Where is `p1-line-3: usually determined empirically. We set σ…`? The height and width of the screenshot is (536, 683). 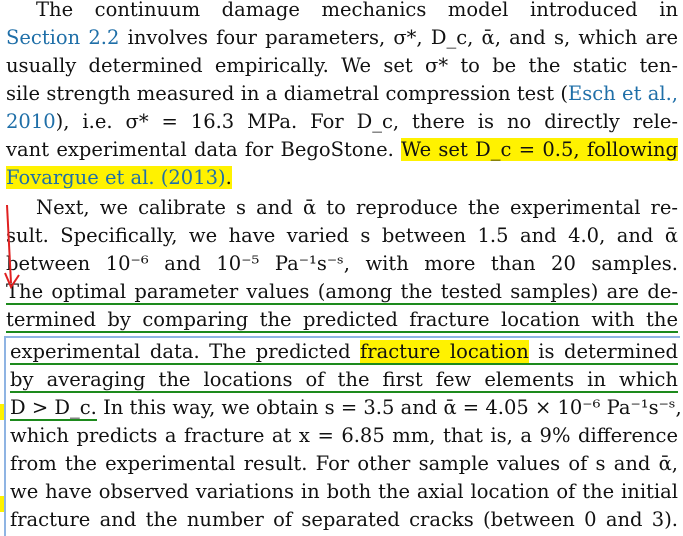 p1-line-3: usually determined empirically. We set σ… is located at coordinates (342, 65).